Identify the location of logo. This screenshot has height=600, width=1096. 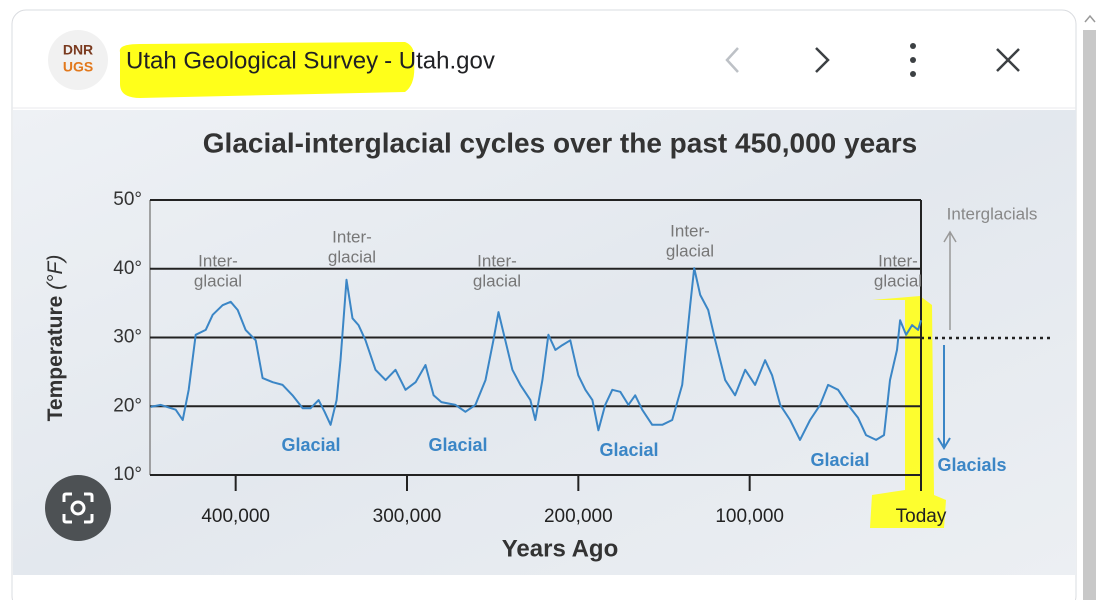
(78, 60).